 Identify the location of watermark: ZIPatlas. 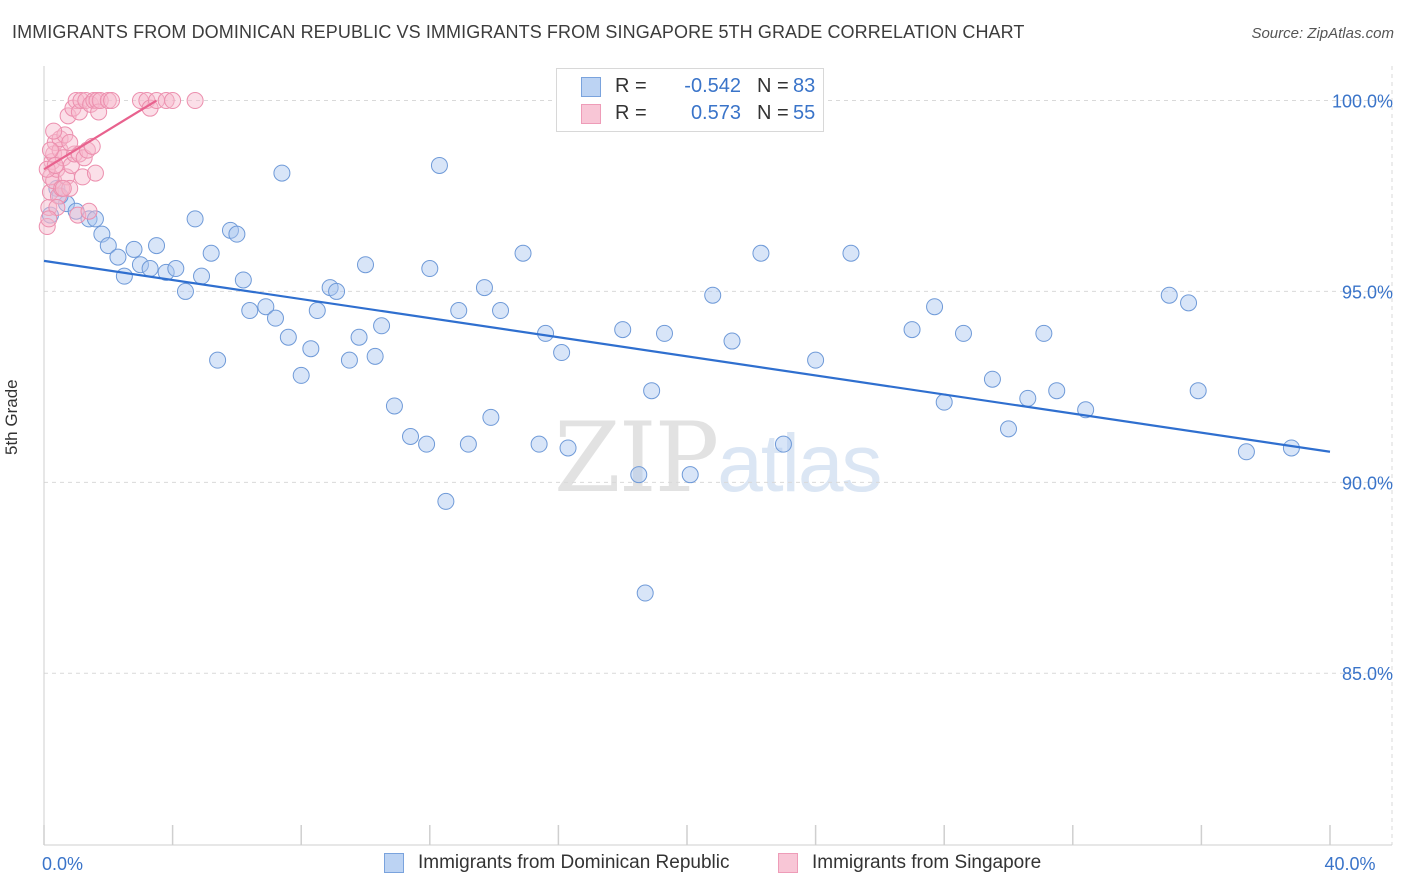
(718, 458).